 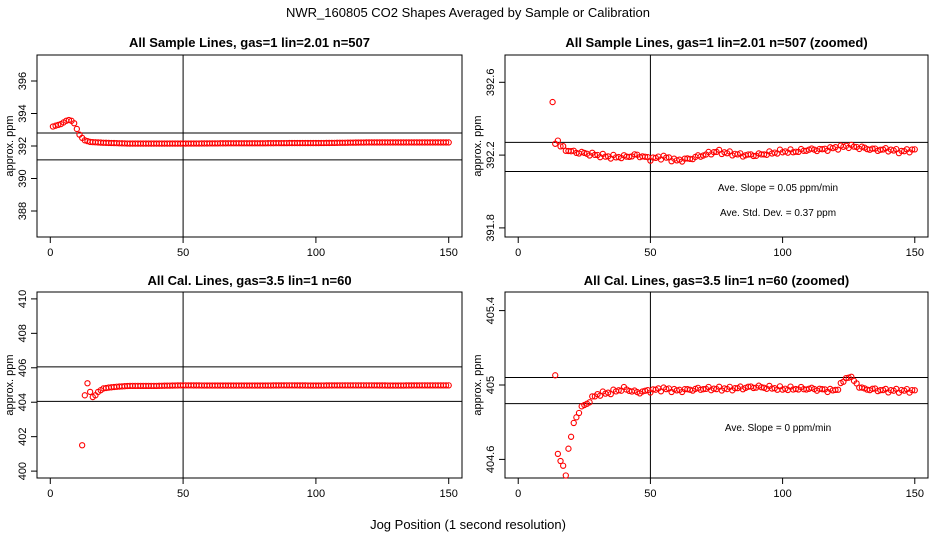 What do you see at coordinates (249, 42) in the screenshot?
I see `panel-title-1: All Sample Lines, gas=1 lin=2.01 n=507` at bounding box center [249, 42].